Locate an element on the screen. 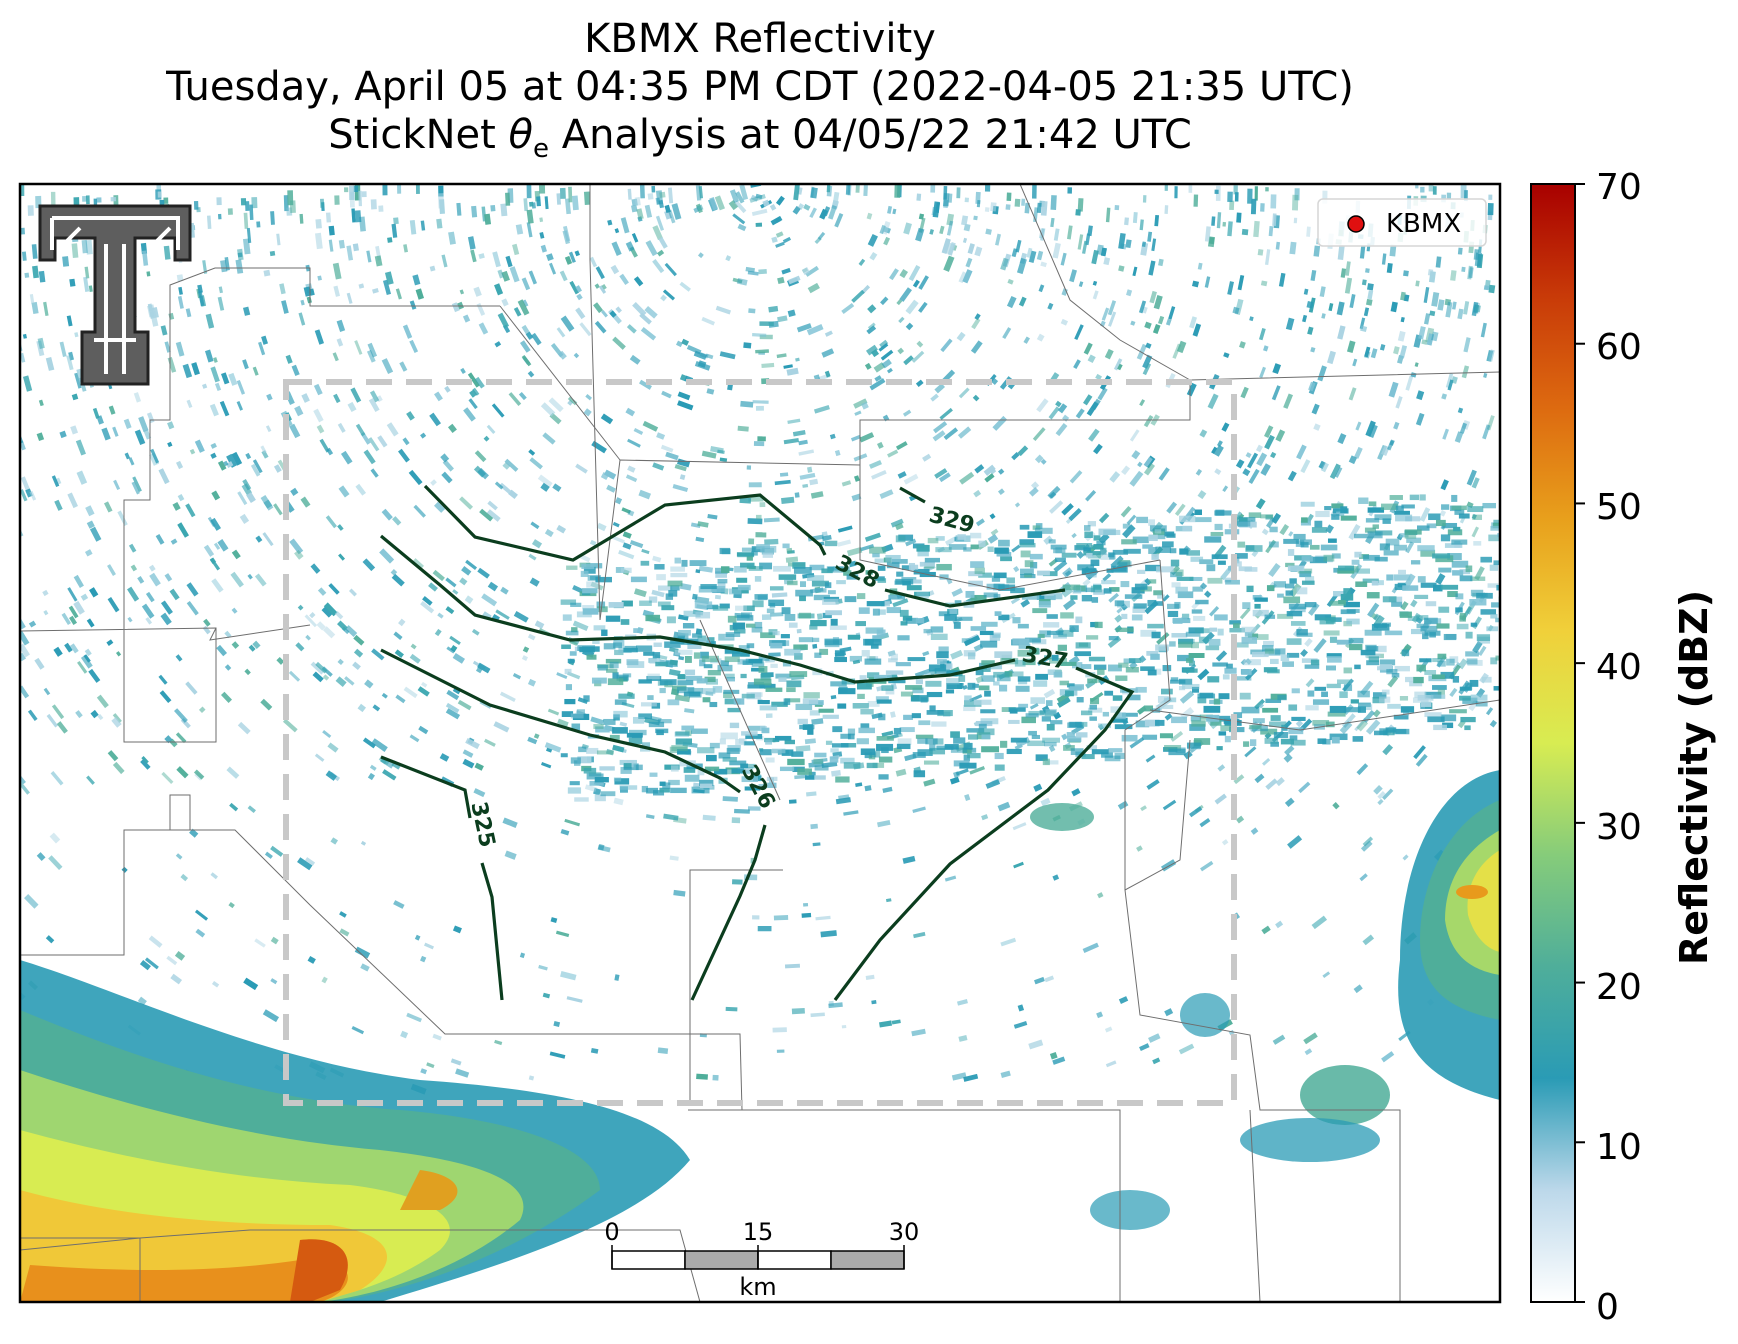  storm-cell-southwest is located at coordinates (355, 1131).